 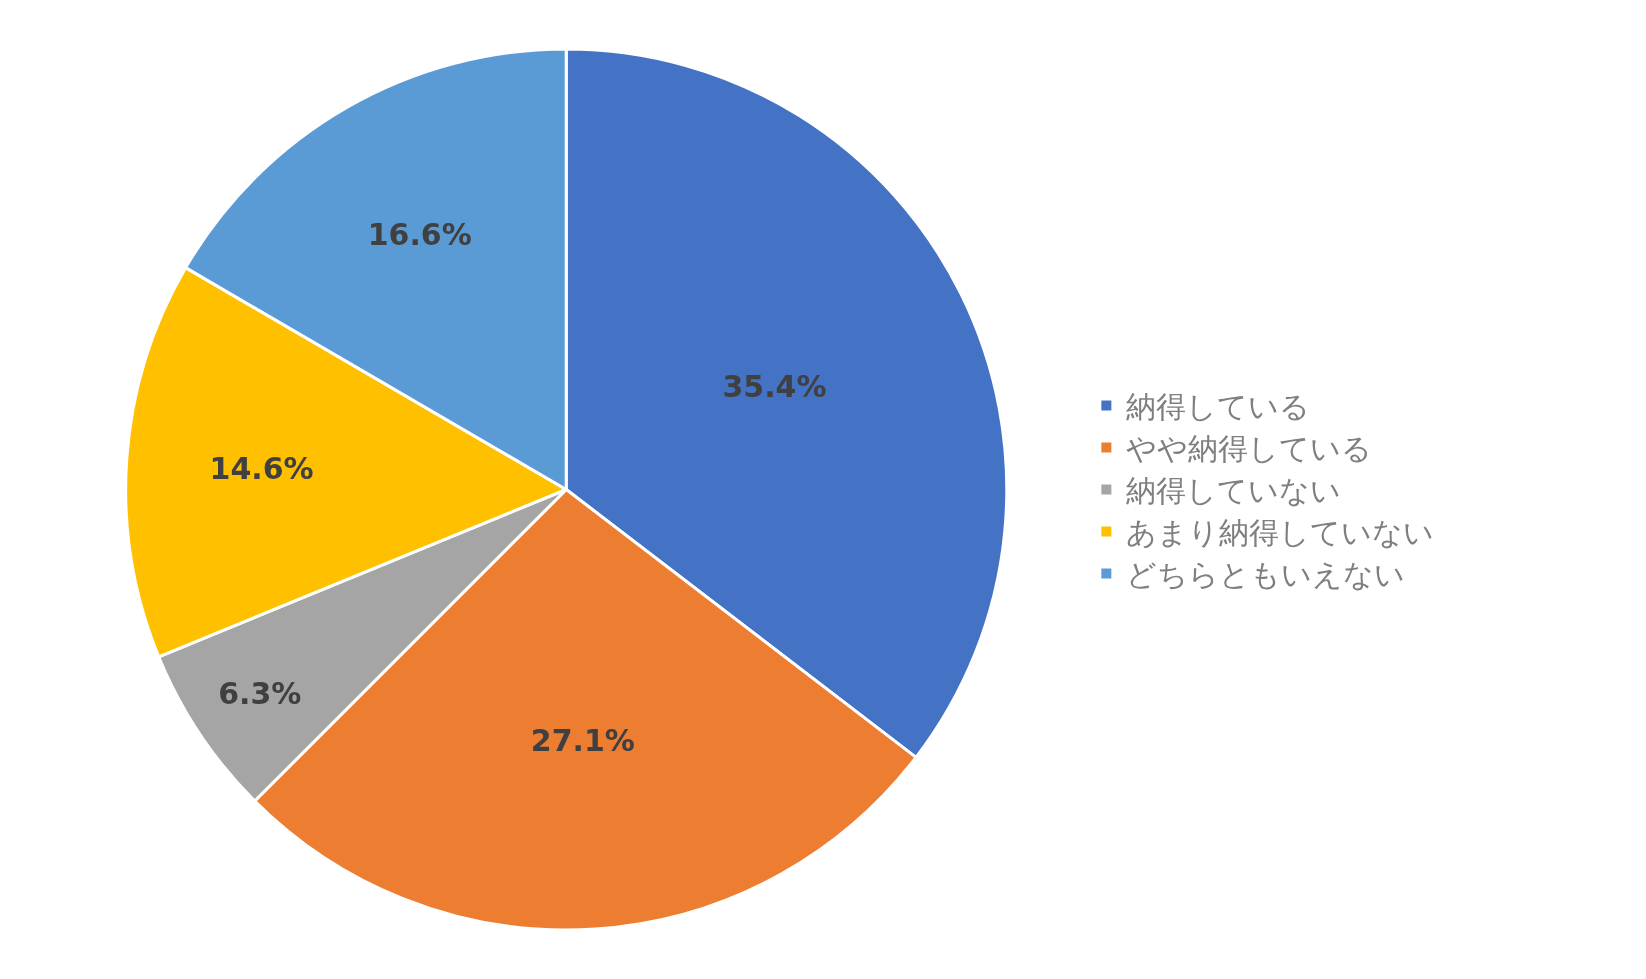 What do you see at coordinates (419, 235) in the screenshot?
I see `data-label: 16.6%` at bounding box center [419, 235].